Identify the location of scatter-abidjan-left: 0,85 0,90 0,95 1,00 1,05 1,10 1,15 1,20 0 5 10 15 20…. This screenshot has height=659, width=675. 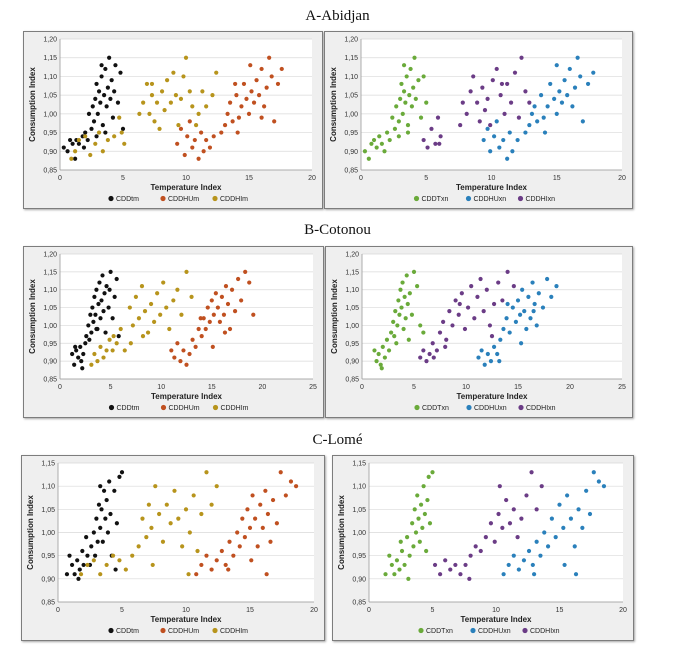
(172, 120).